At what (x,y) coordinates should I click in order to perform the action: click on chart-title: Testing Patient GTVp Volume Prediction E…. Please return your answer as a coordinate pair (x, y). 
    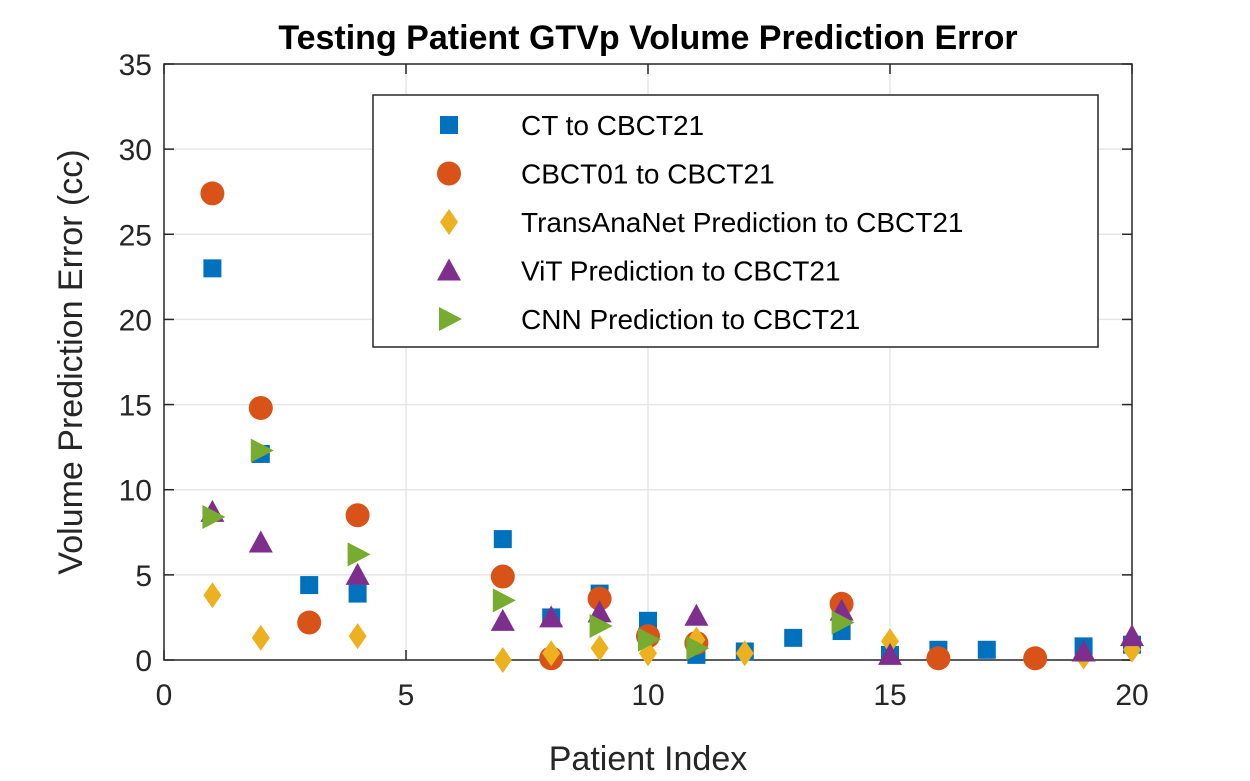
    Looking at the image, I should click on (647, 38).